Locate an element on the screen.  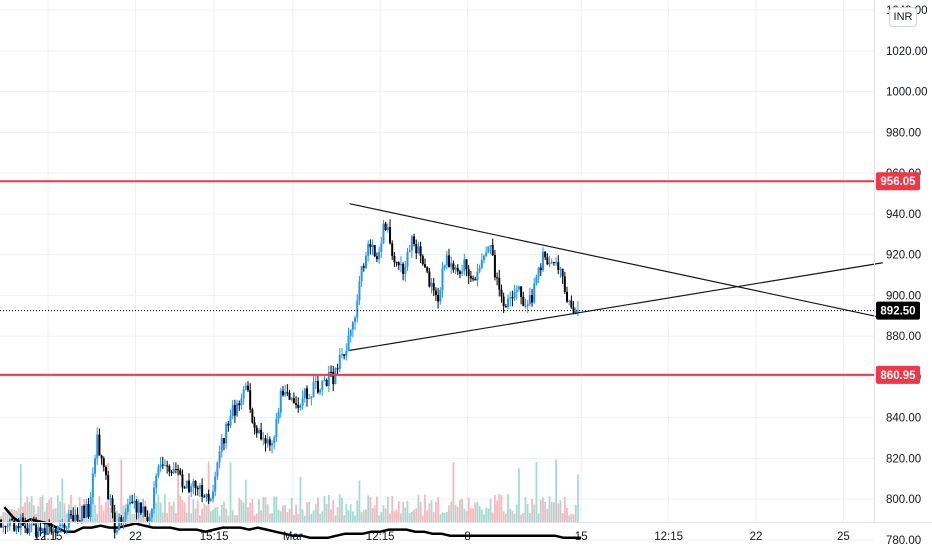
price-tick-label: 980.00 is located at coordinates (903, 133).